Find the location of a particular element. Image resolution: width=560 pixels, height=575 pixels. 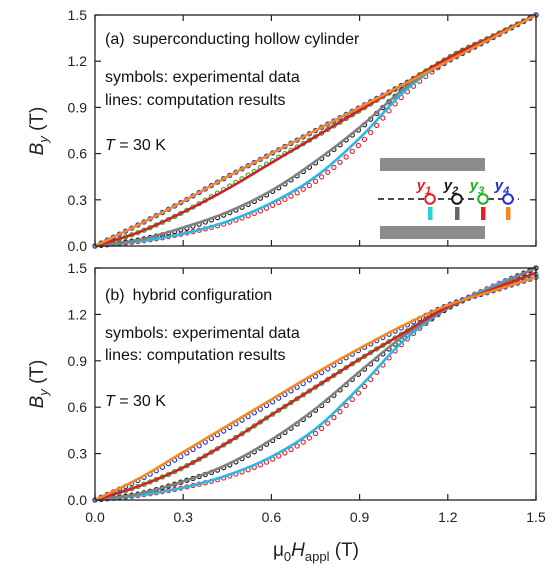

probe-label-y4: y4 is located at coordinates (501, 187).